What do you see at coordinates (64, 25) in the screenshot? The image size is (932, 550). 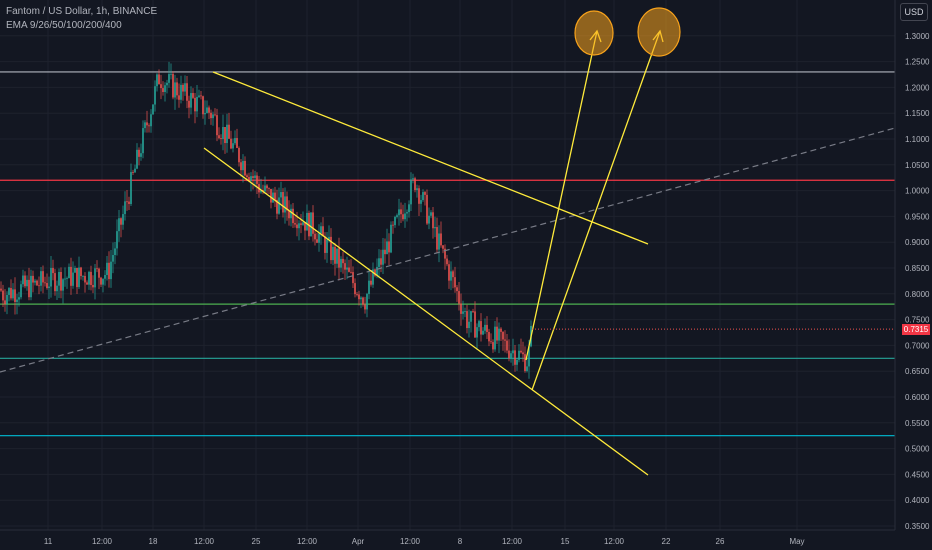 I see `indicator-title: EMA 9/26/50/100/200/400` at bounding box center [64, 25].